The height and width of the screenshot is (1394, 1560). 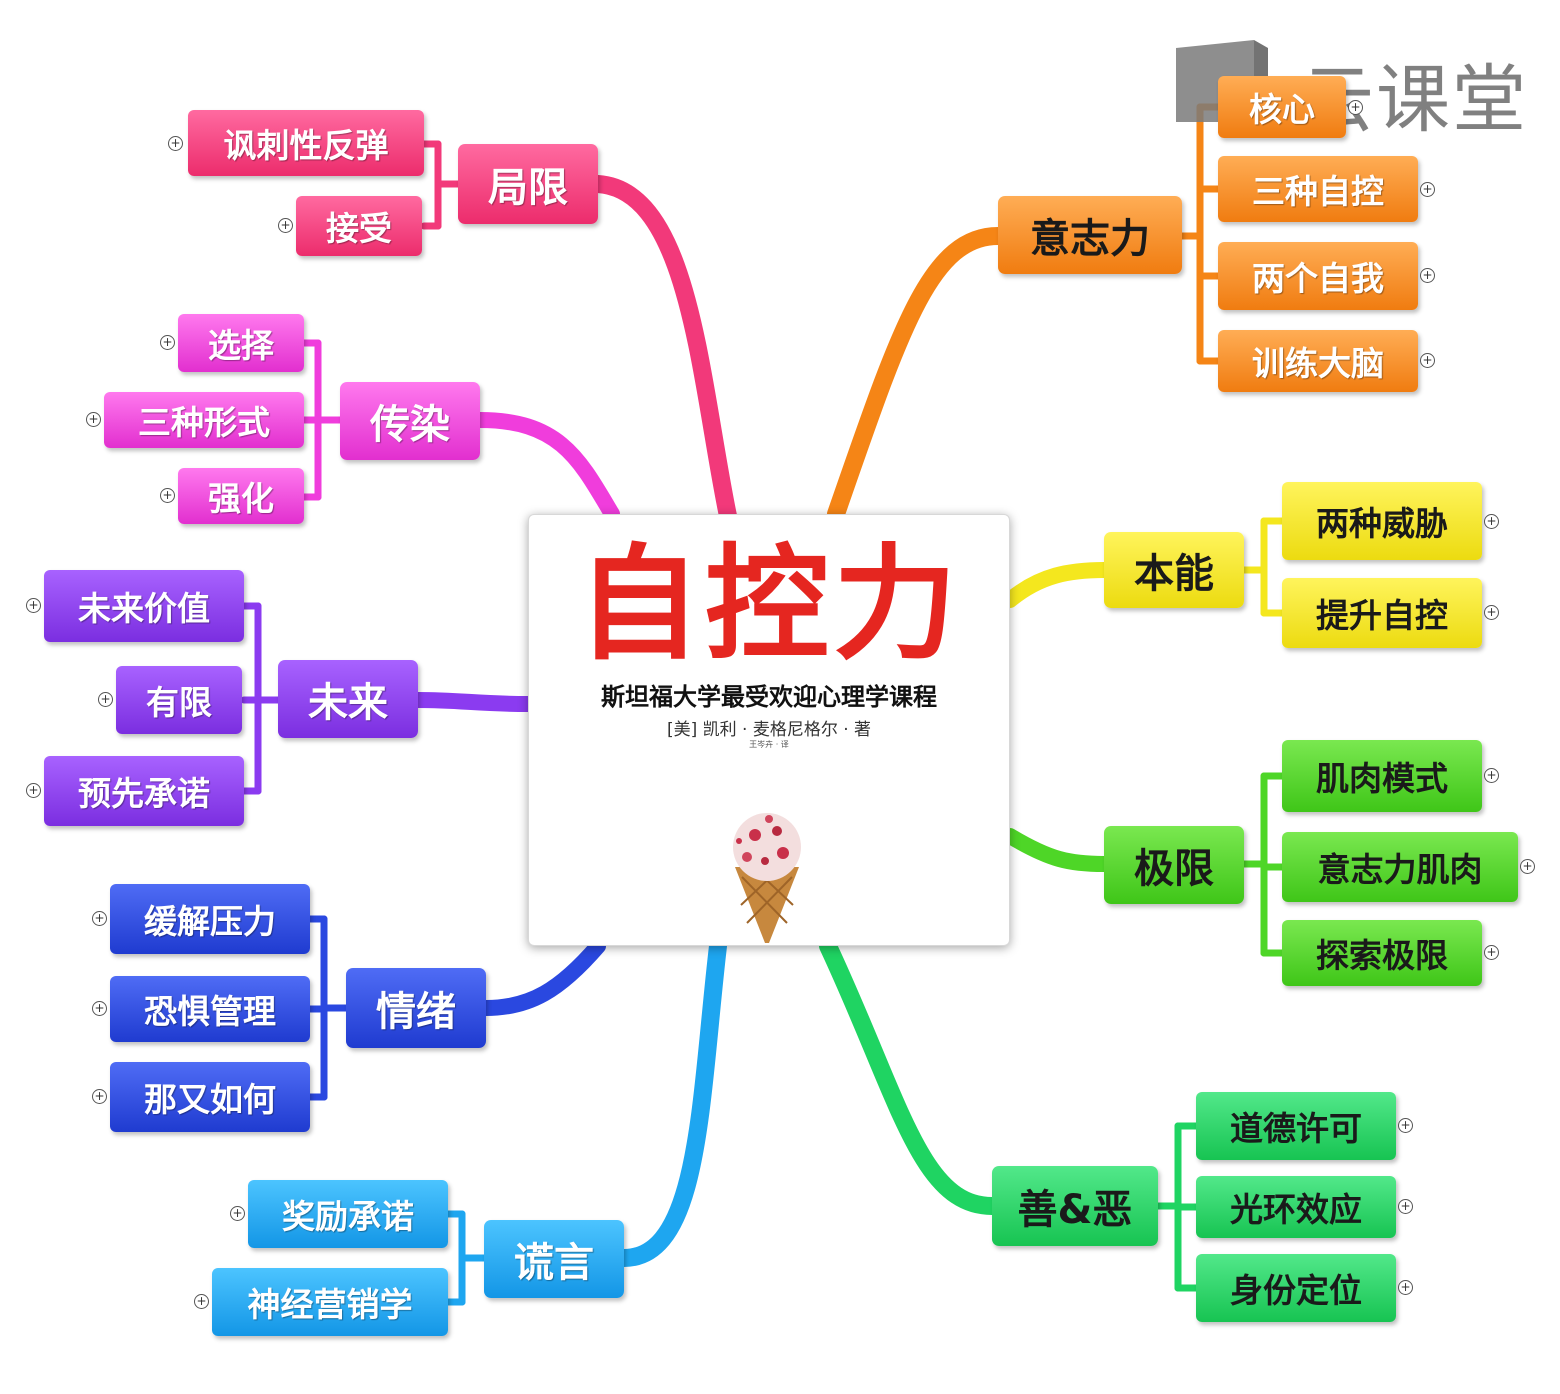 What do you see at coordinates (1075, 1206) in the screenshot?
I see `topic-good-and-evil: 善&恶` at bounding box center [1075, 1206].